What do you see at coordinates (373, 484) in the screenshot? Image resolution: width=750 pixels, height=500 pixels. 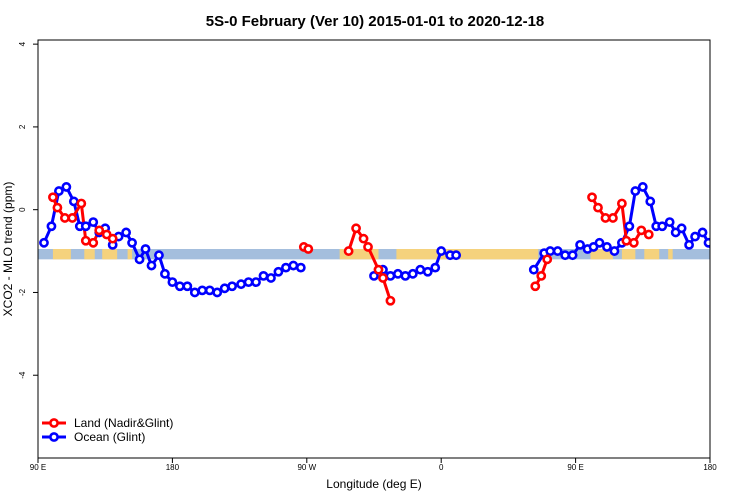 I see `x-axis-label: Longitude (deg E)` at bounding box center [373, 484].